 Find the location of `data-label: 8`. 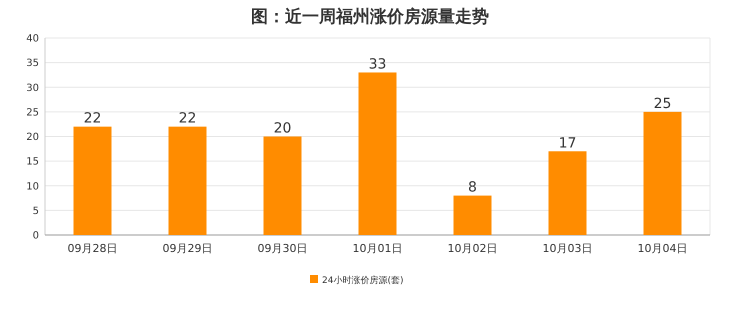

data-label: 8 is located at coordinates (472, 188).